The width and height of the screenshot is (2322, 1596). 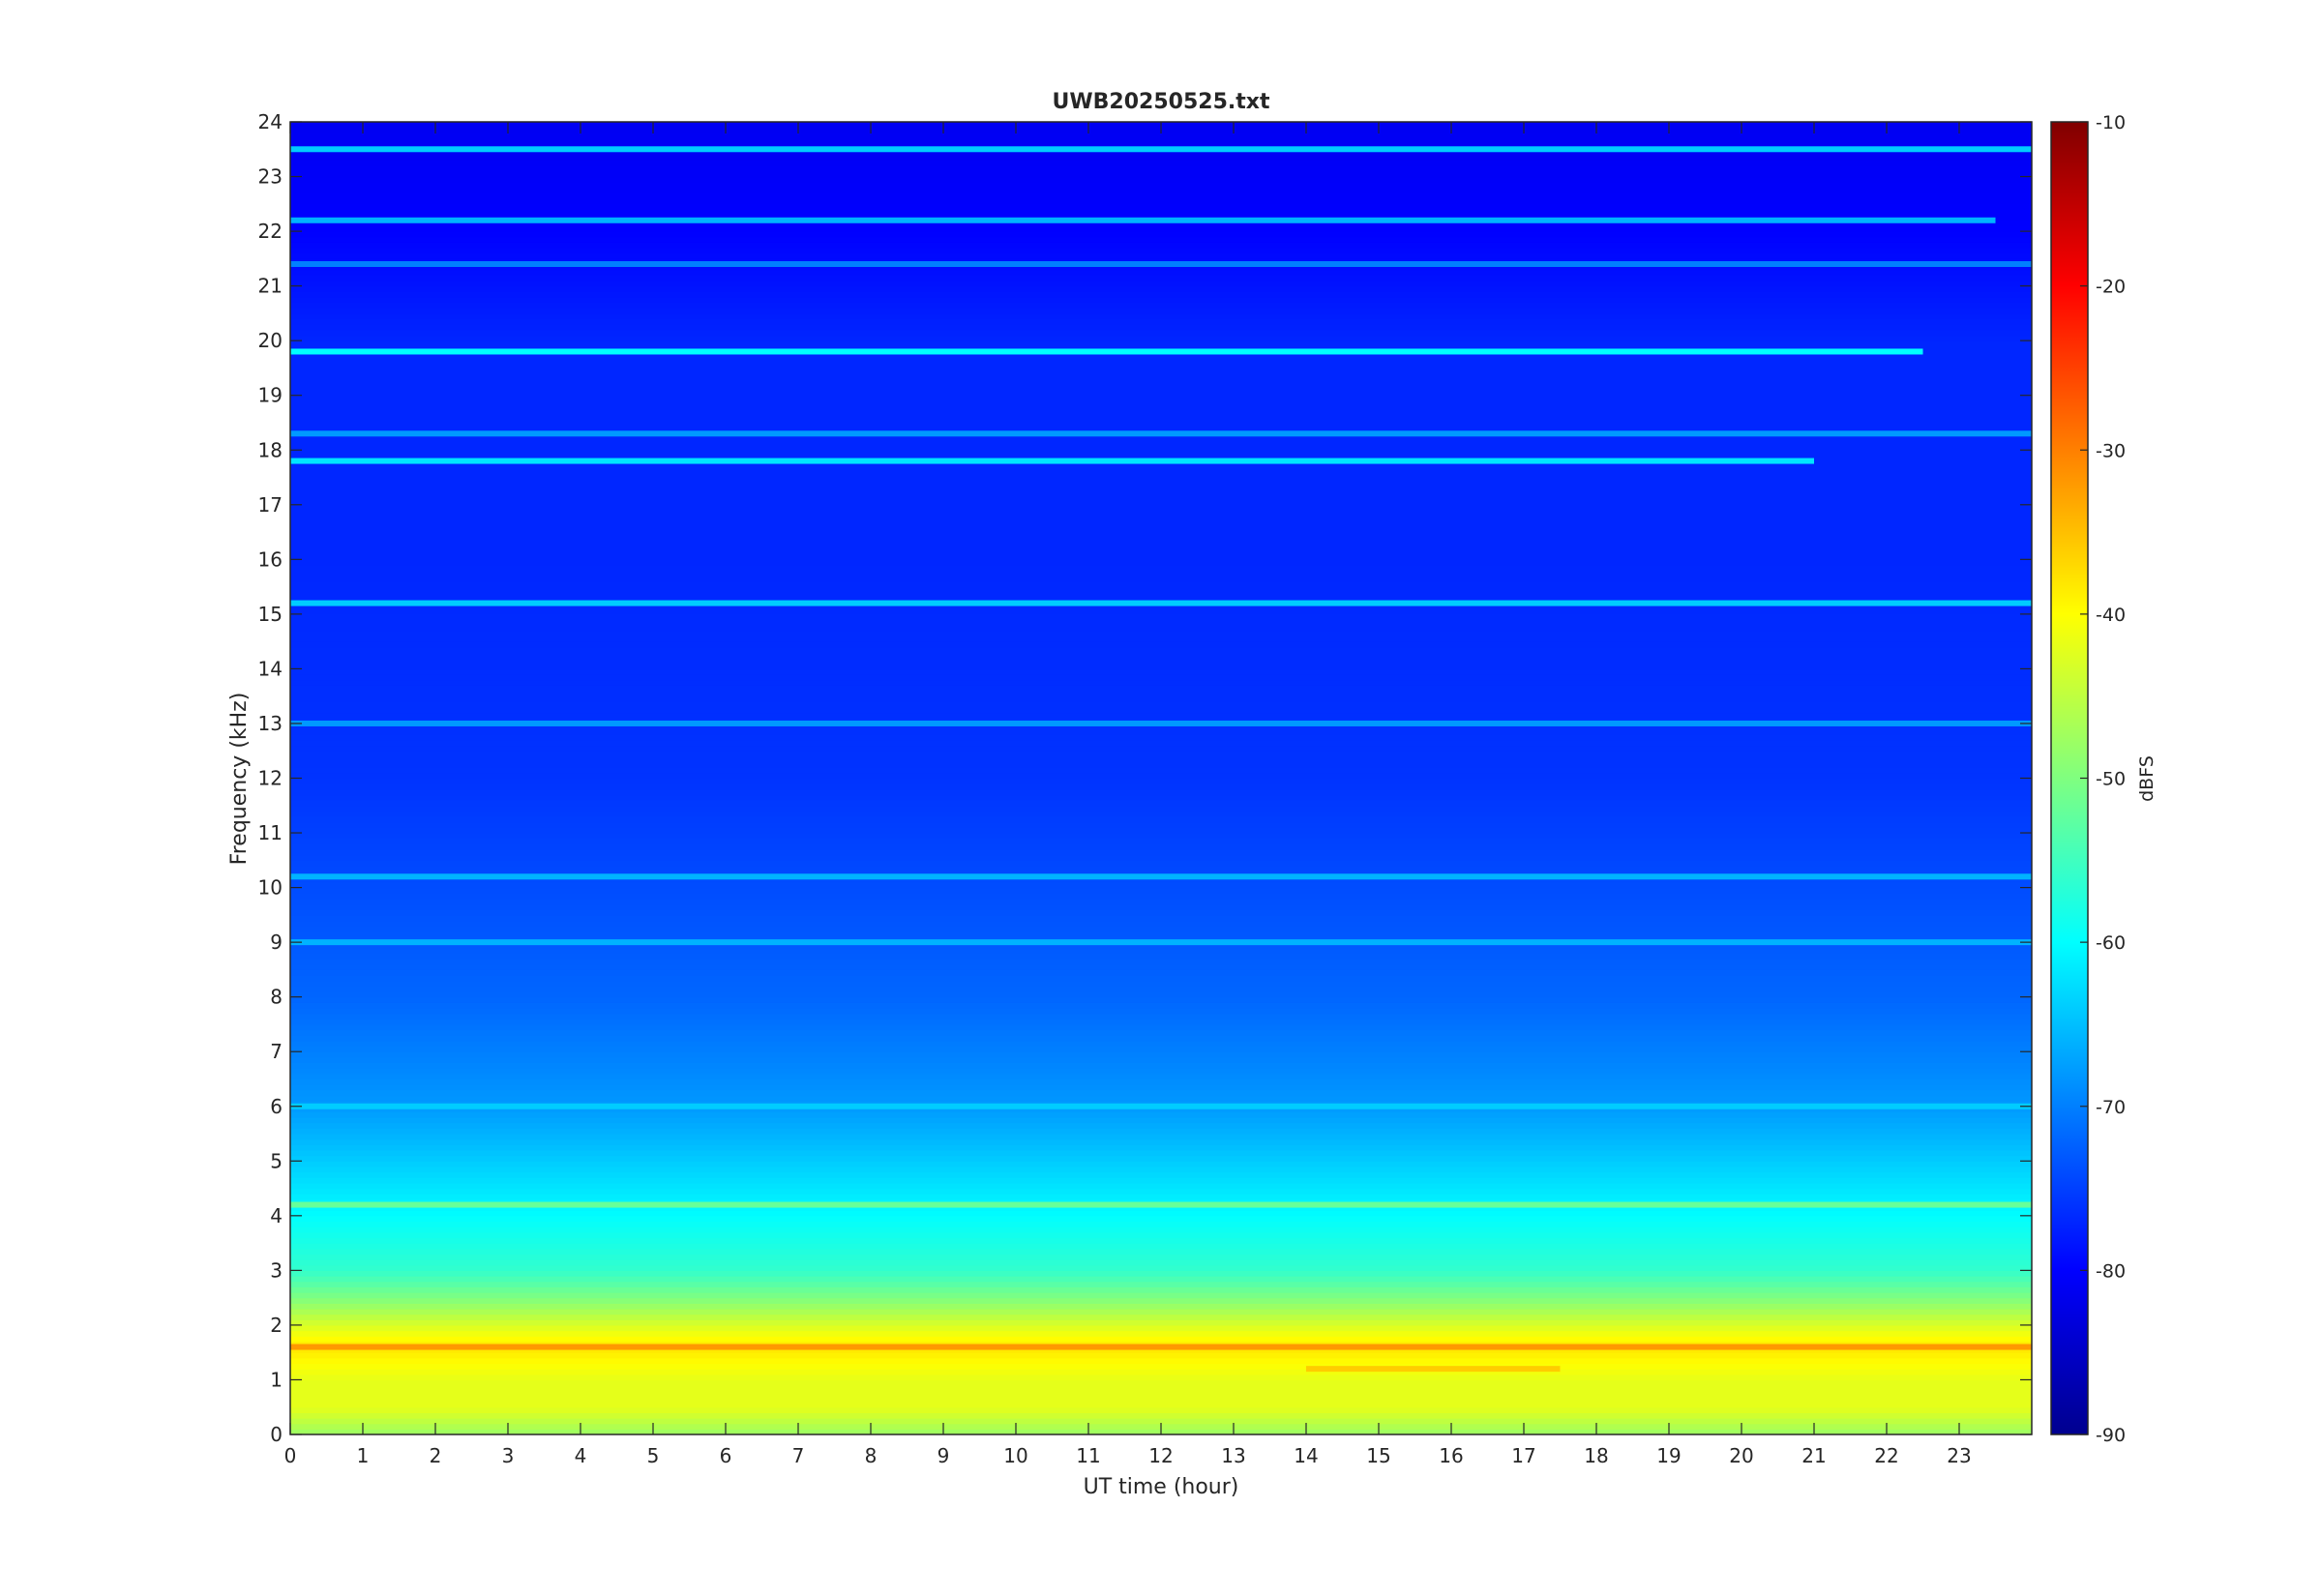 I want to click on x-tick-label: 22, so click(x=1886, y=1455).